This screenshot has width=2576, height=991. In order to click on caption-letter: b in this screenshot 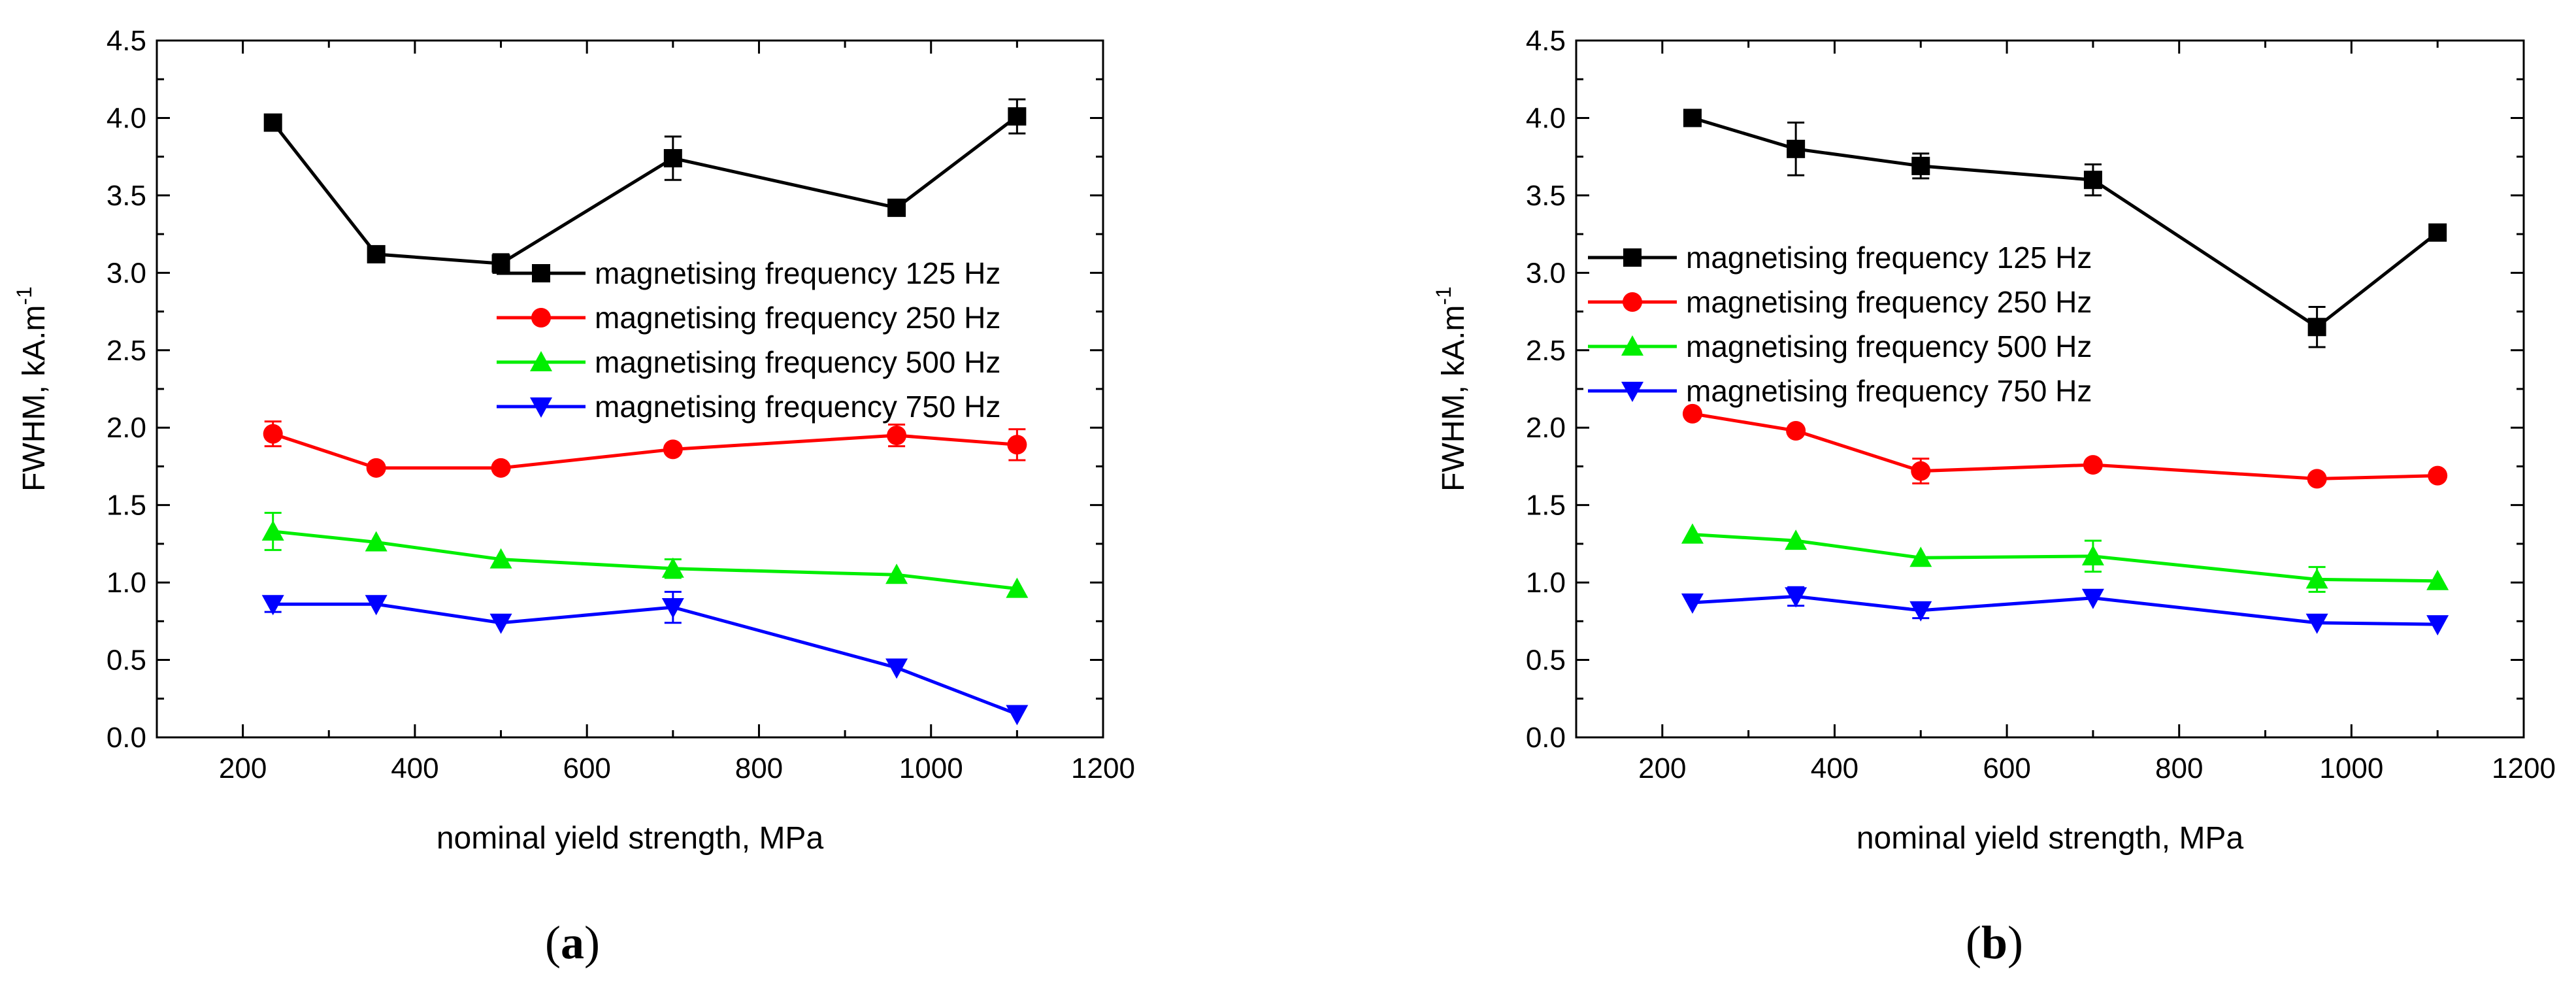, I will do `click(1994, 942)`.